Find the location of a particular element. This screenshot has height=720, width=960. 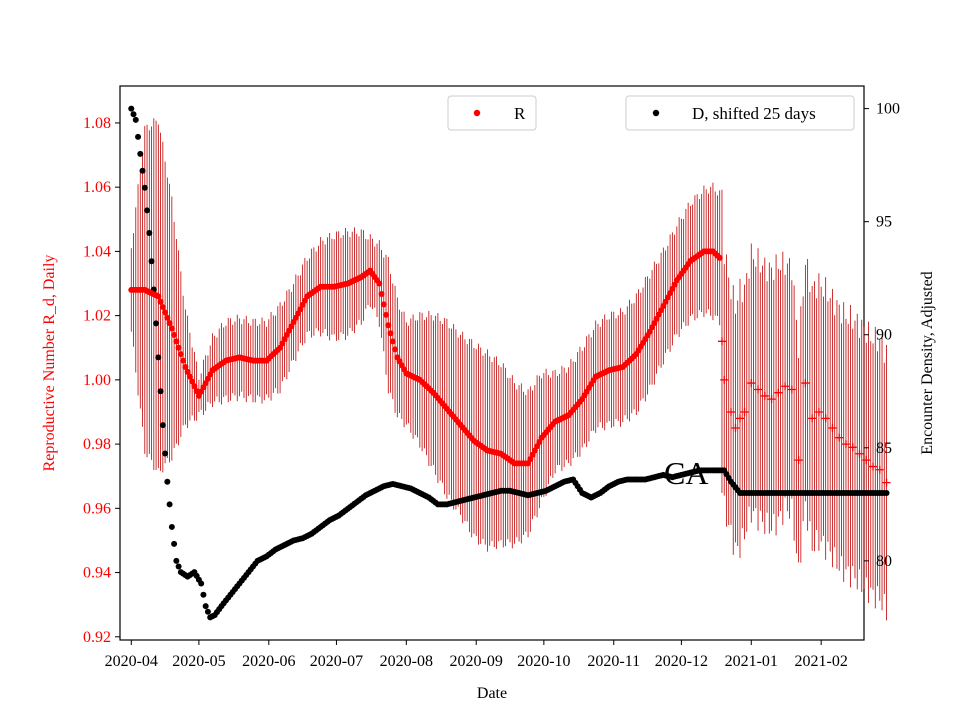

y-left-tick-label: 0.92 is located at coordinates (97, 637).